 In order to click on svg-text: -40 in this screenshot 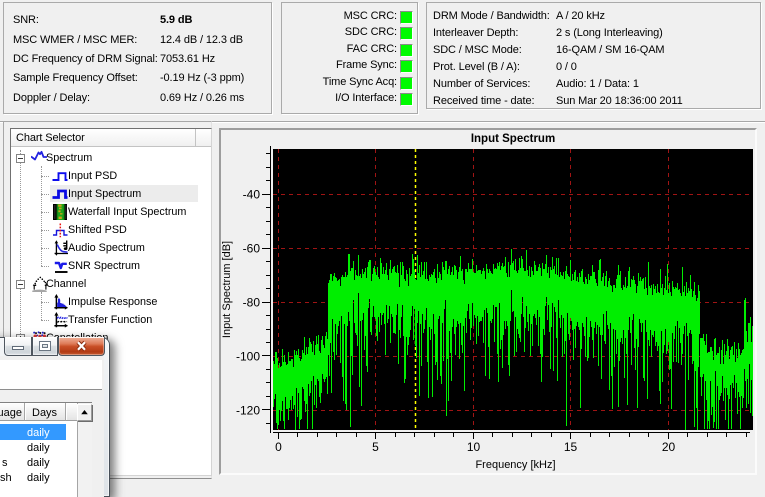, I will do `click(252, 195)`.